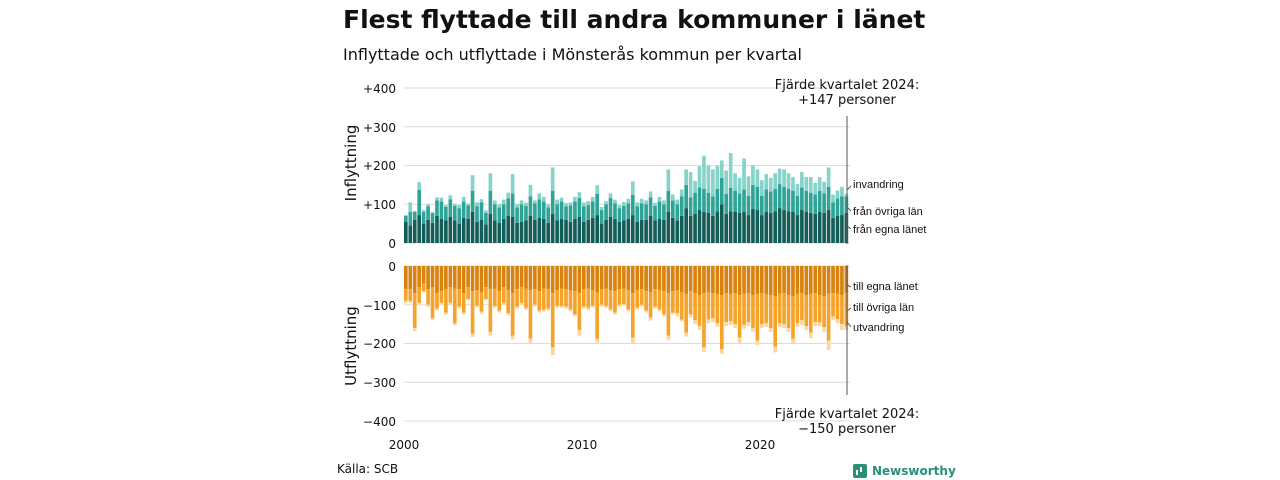  What do you see at coordinates (437, 229) in the screenshot?
I see `bar-in-s0-q7` at bounding box center [437, 229].